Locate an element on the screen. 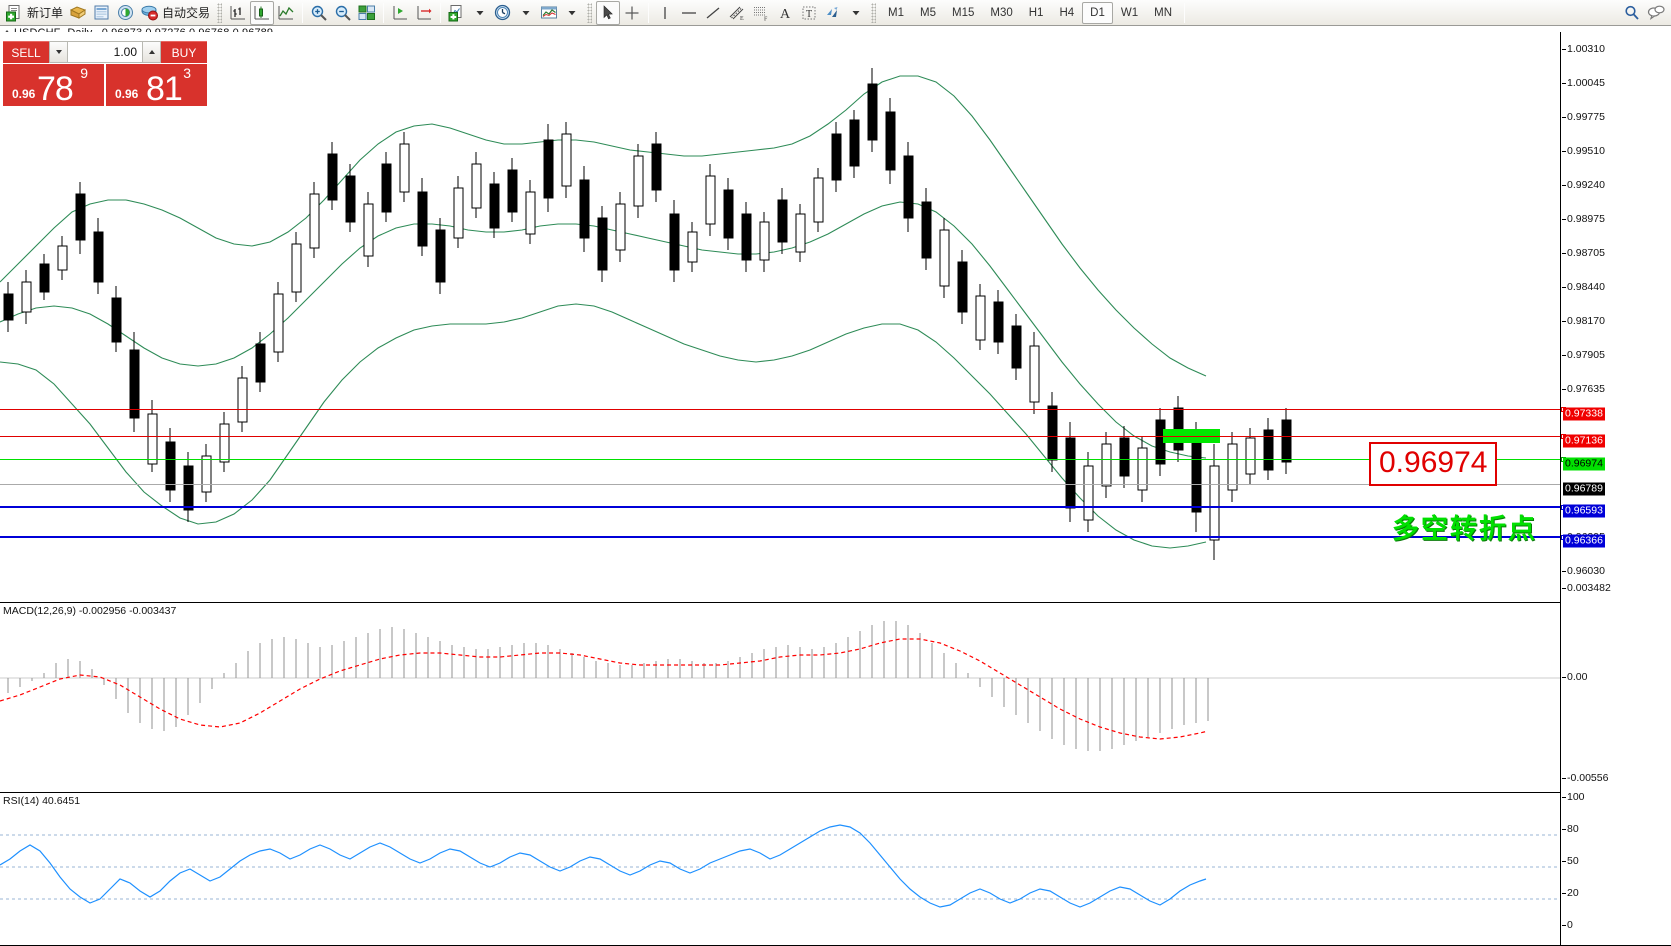 This screenshot has height=946, width=1671. rsi-y-tick: 0 is located at coordinates (1567, 925).